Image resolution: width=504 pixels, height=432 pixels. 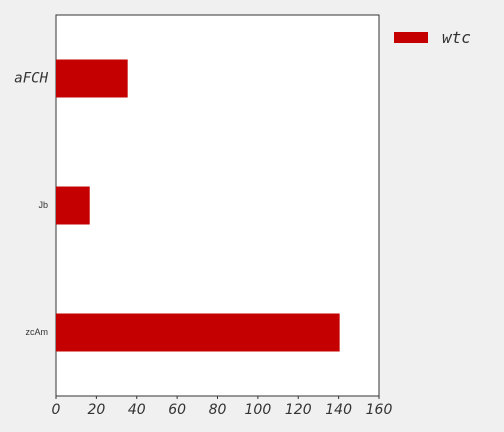 What do you see at coordinates (37, 332) in the screenshot?
I see `category-label-zcAm: zcAm` at bounding box center [37, 332].